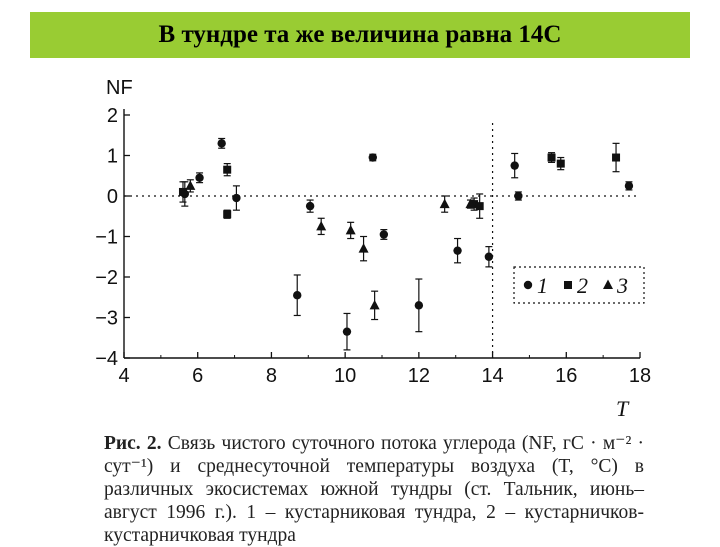 The width and height of the screenshot is (720, 547). I want to click on slide-title-bar: В тундре та же величина равна 14С, so click(360, 35).